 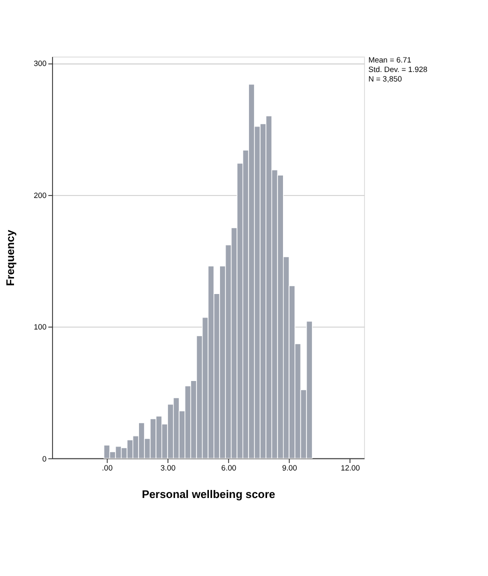 I want to click on y-axis-title: Frequency, so click(x=11, y=257).